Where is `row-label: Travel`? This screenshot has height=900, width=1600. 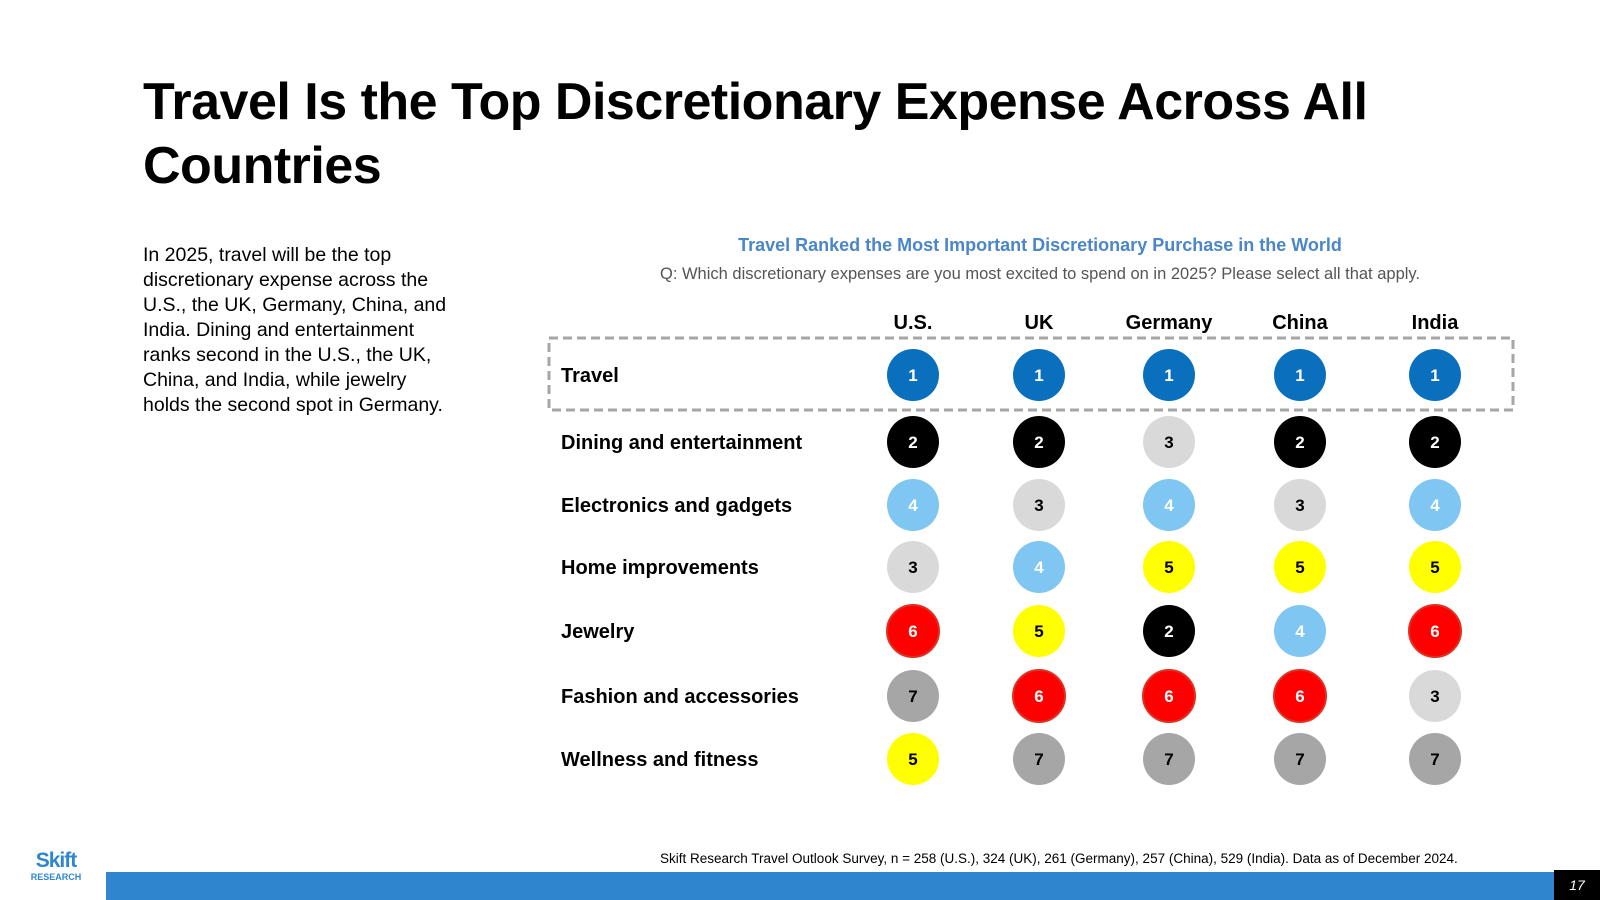
row-label: Travel is located at coordinates (590, 376).